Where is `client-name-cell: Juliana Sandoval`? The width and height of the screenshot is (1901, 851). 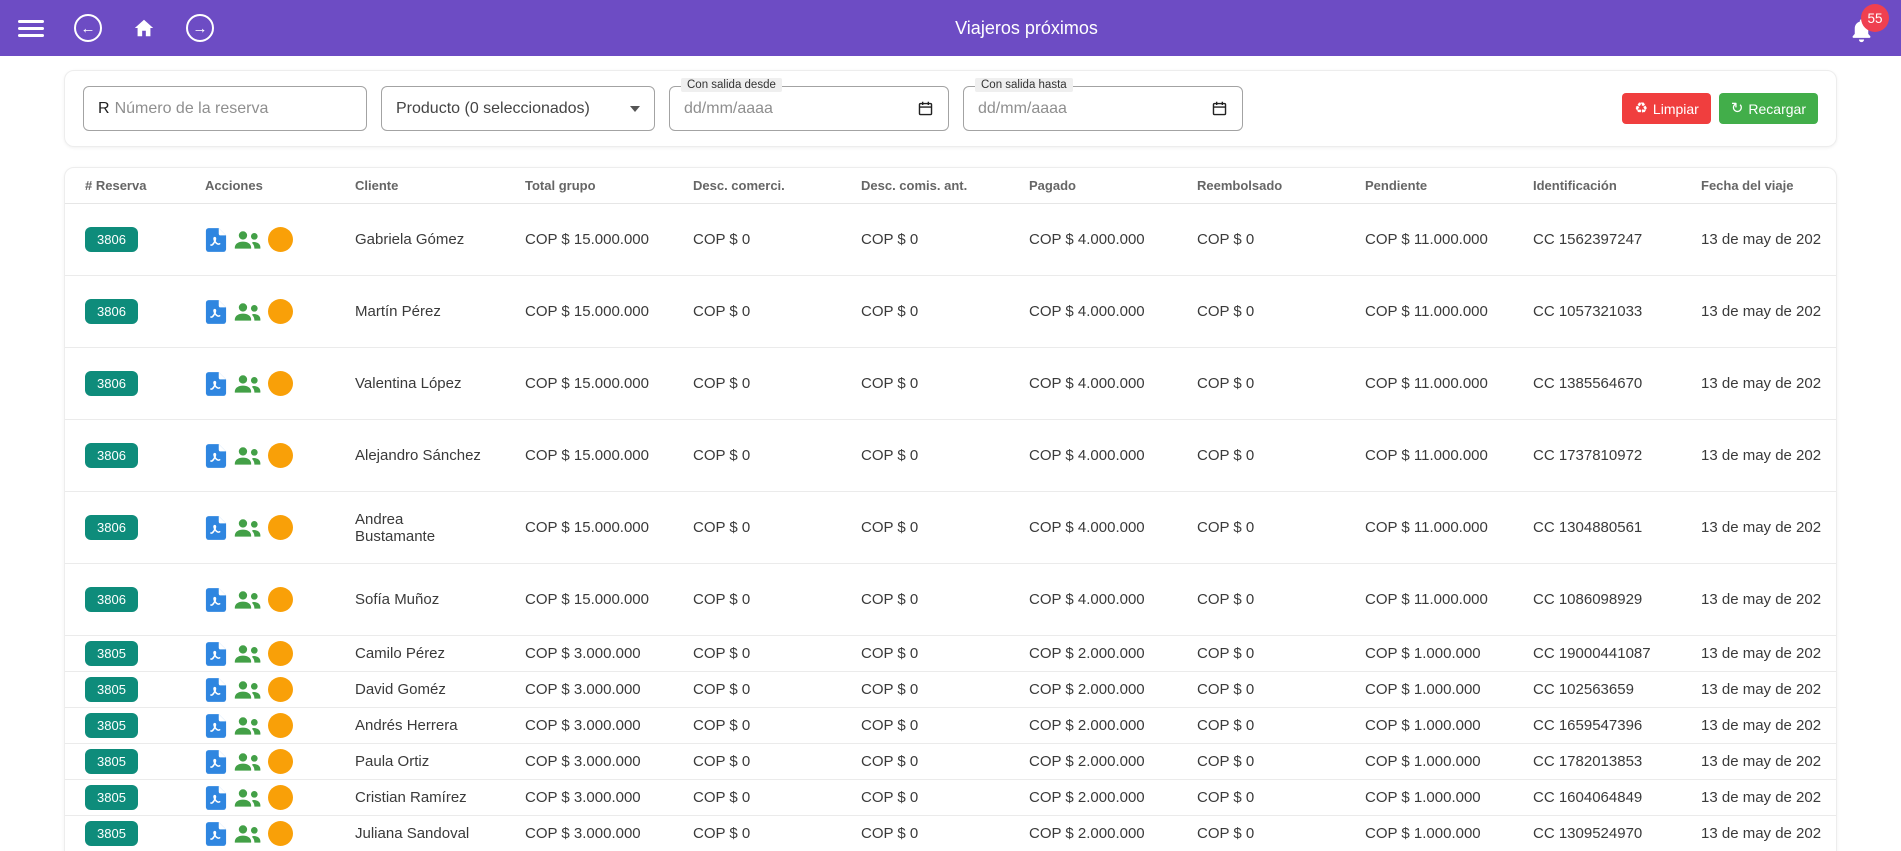
client-name-cell: Juliana Sandoval is located at coordinates (420, 833).